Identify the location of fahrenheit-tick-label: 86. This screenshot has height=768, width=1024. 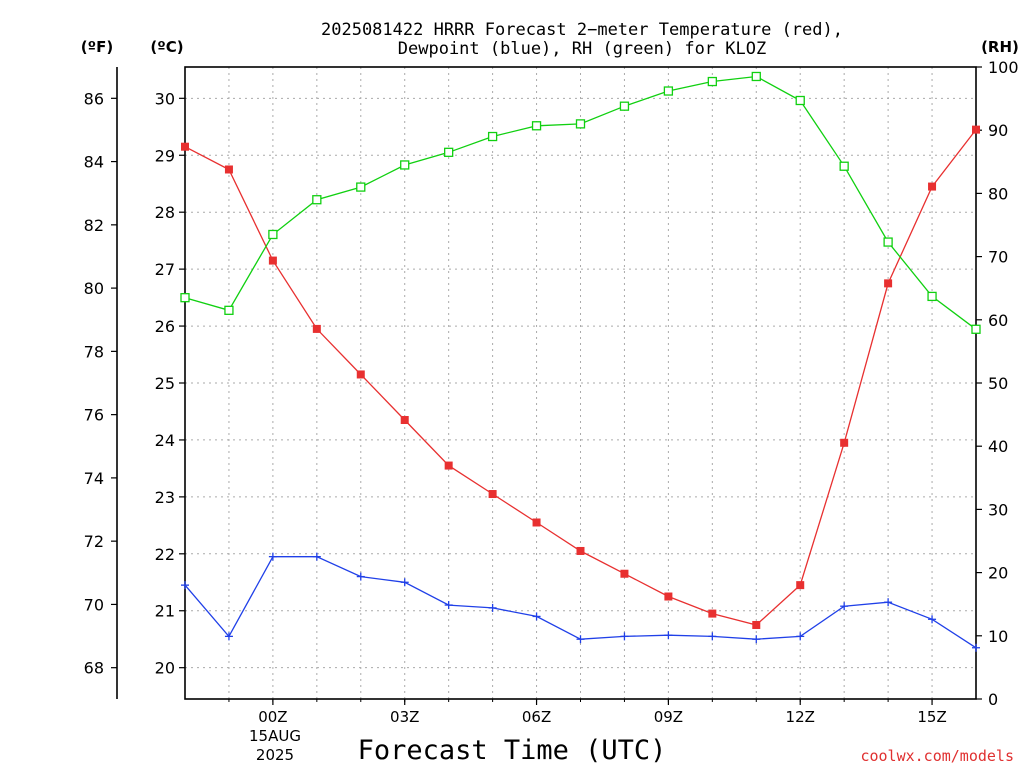
(94, 98).